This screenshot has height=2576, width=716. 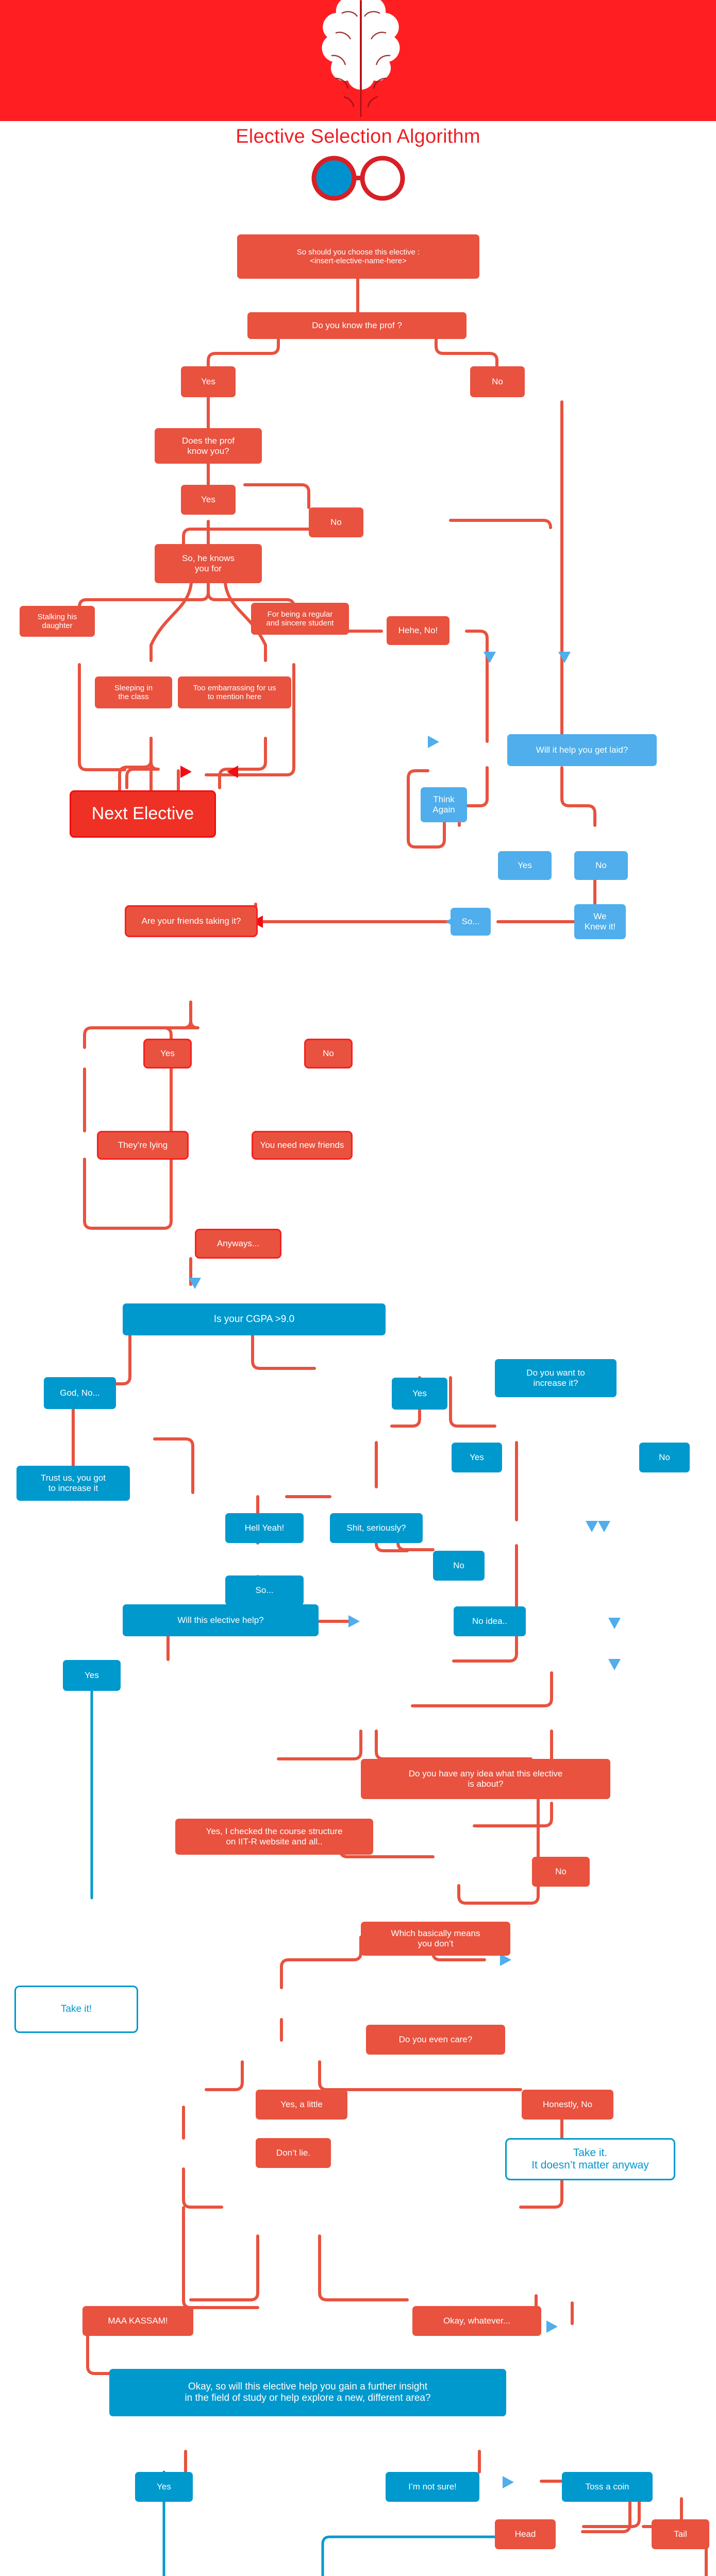 I want to click on node-knows-you-for: So, he knows you for, so click(x=208, y=563).